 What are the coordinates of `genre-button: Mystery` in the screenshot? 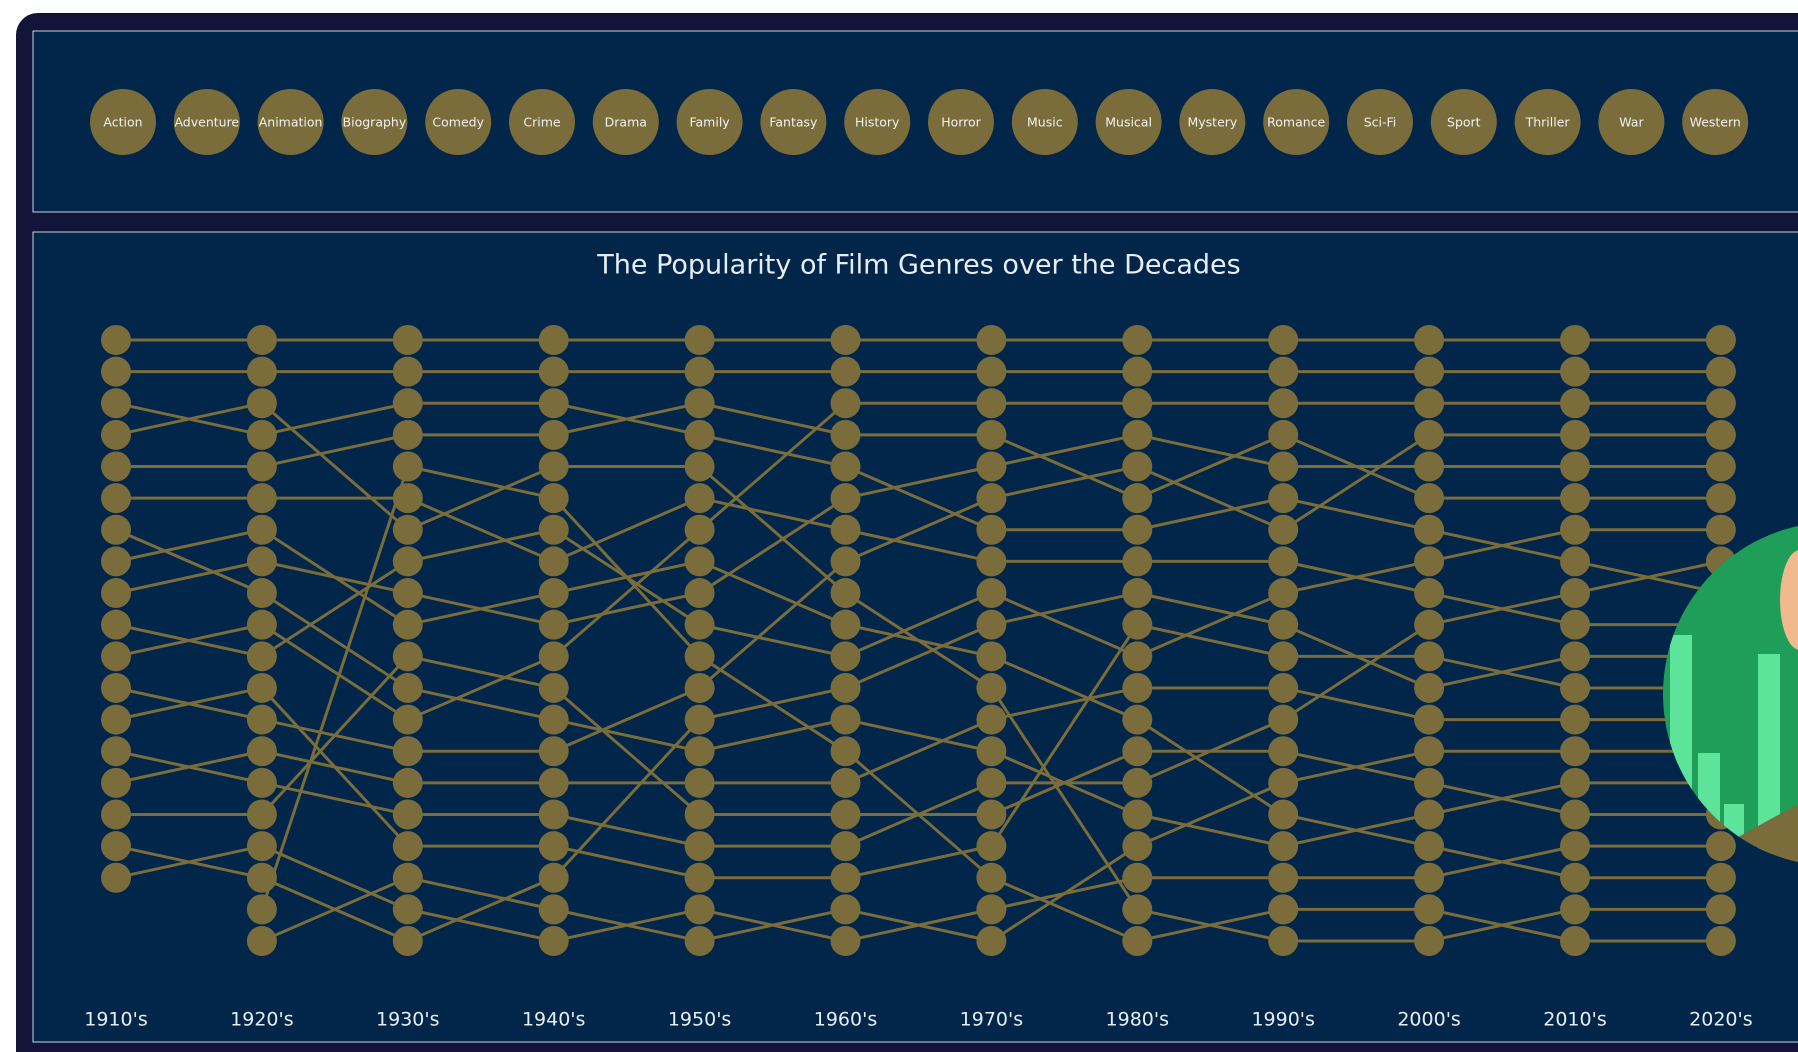 It's located at (1212, 122).